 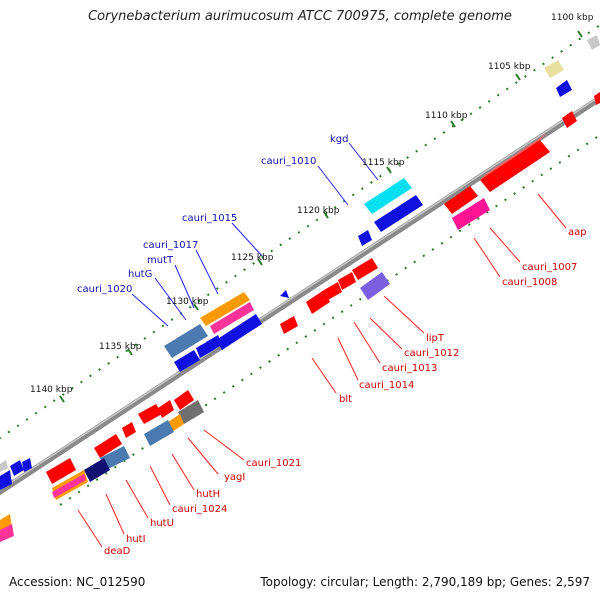 I want to click on gene-label-cauri-1015: cauri_1015, so click(x=209, y=218).